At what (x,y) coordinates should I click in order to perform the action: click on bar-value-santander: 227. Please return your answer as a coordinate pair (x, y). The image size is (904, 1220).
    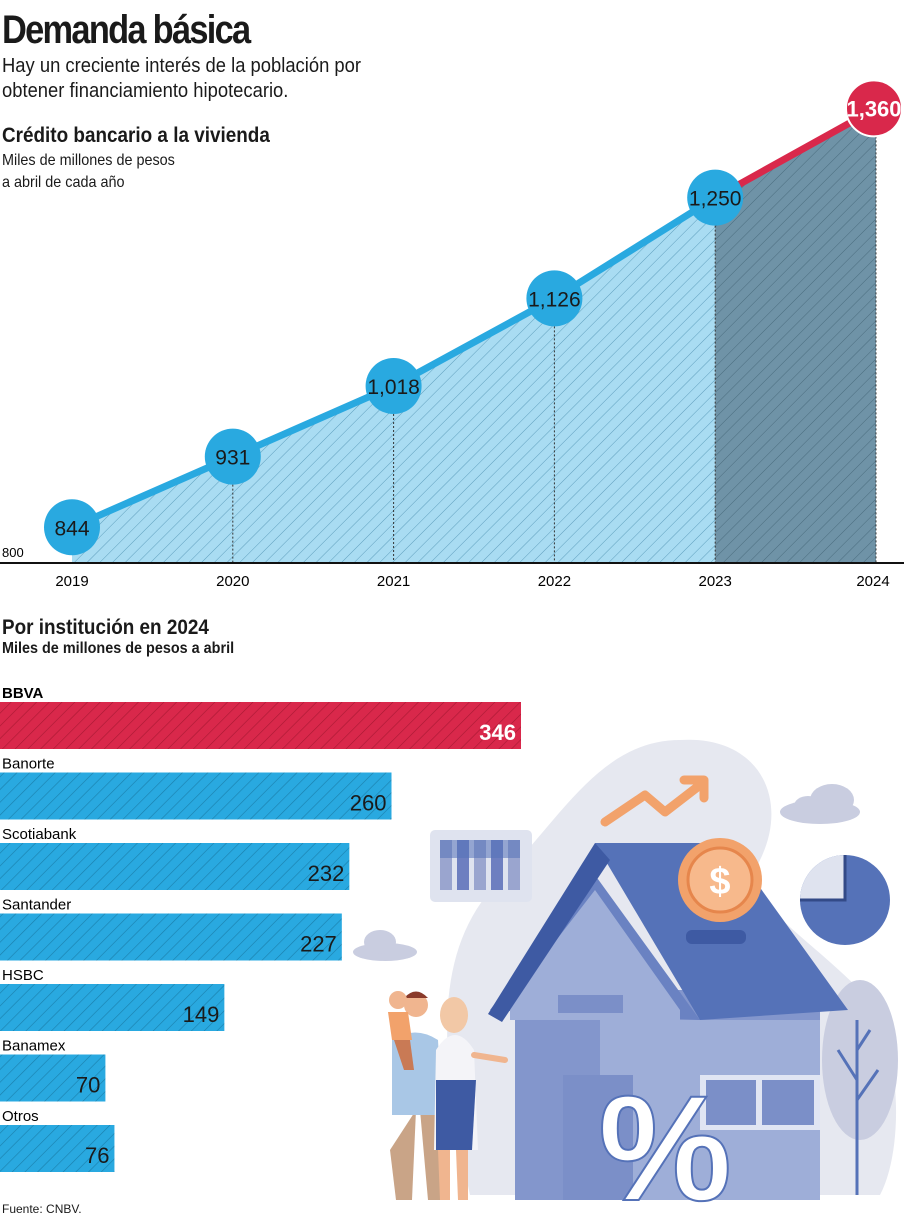
    Looking at the image, I should click on (318, 944).